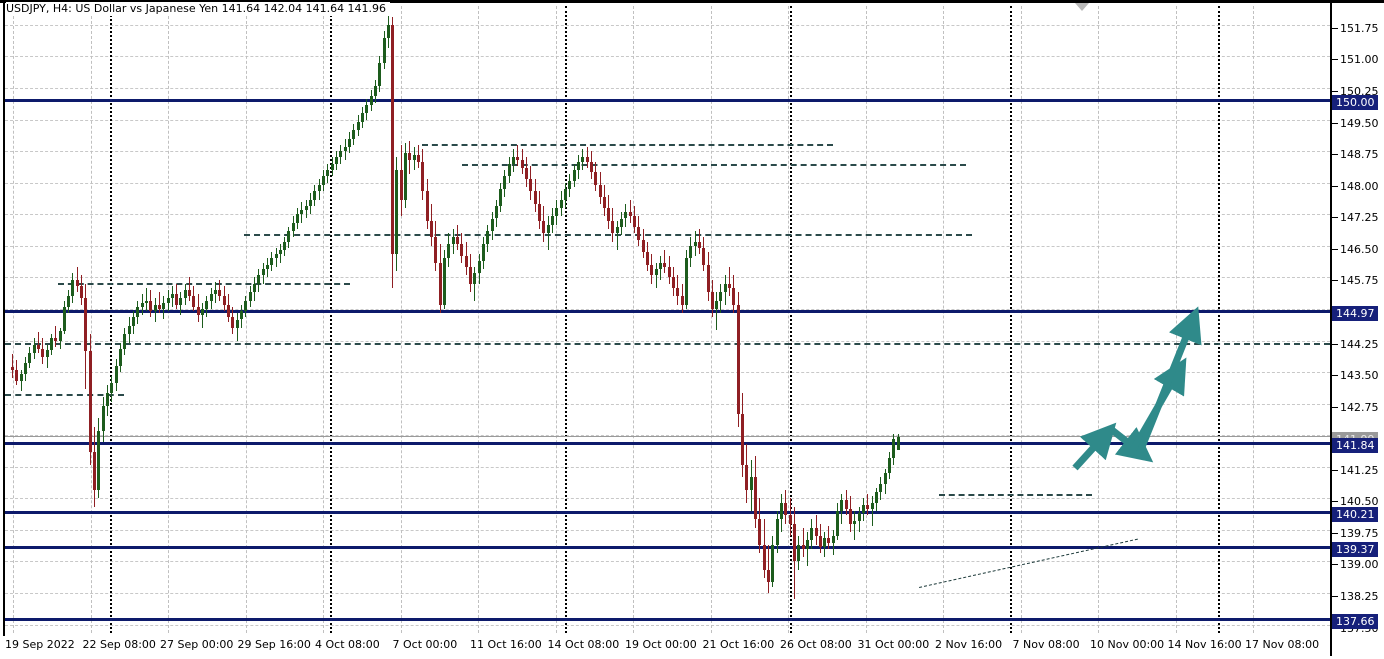 The height and width of the screenshot is (659, 1384). What do you see at coordinates (1355, 314) in the screenshot?
I see `price-level-tag: 144.97` at bounding box center [1355, 314].